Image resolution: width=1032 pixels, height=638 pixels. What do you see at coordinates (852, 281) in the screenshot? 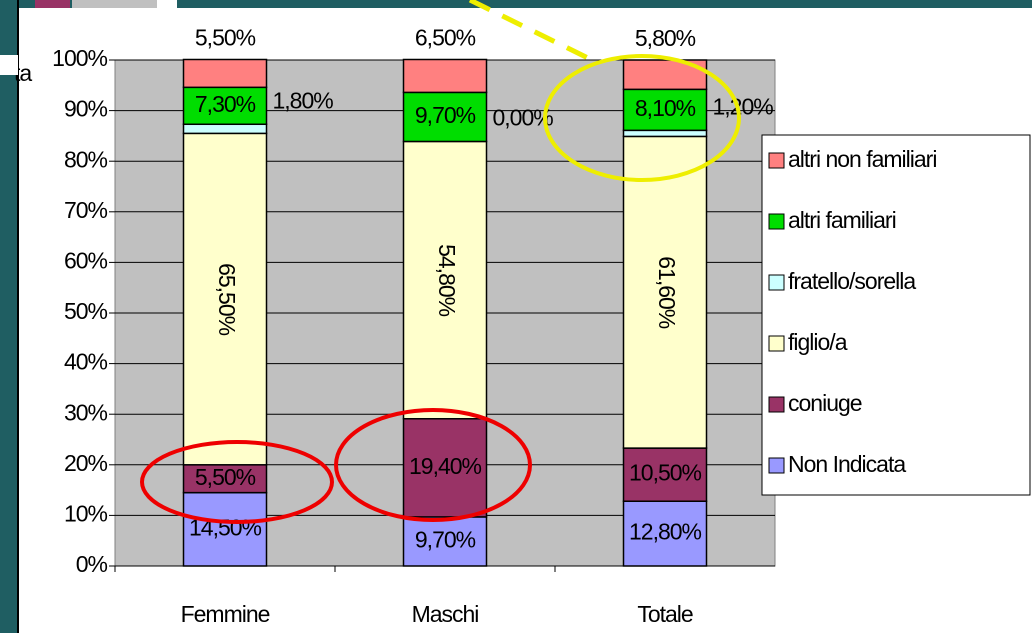
I see `legend-label: fratello/sorella` at bounding box center [852, 281].